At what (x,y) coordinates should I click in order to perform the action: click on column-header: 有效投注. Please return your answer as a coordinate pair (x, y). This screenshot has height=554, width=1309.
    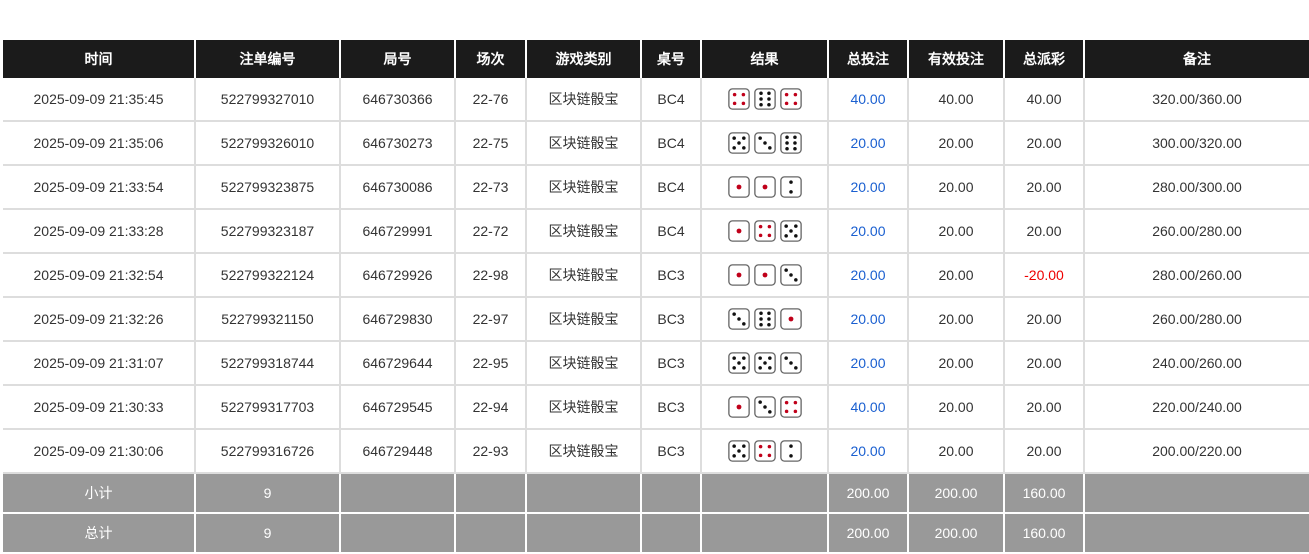
    Looking at the image, I should click on (956, 59).